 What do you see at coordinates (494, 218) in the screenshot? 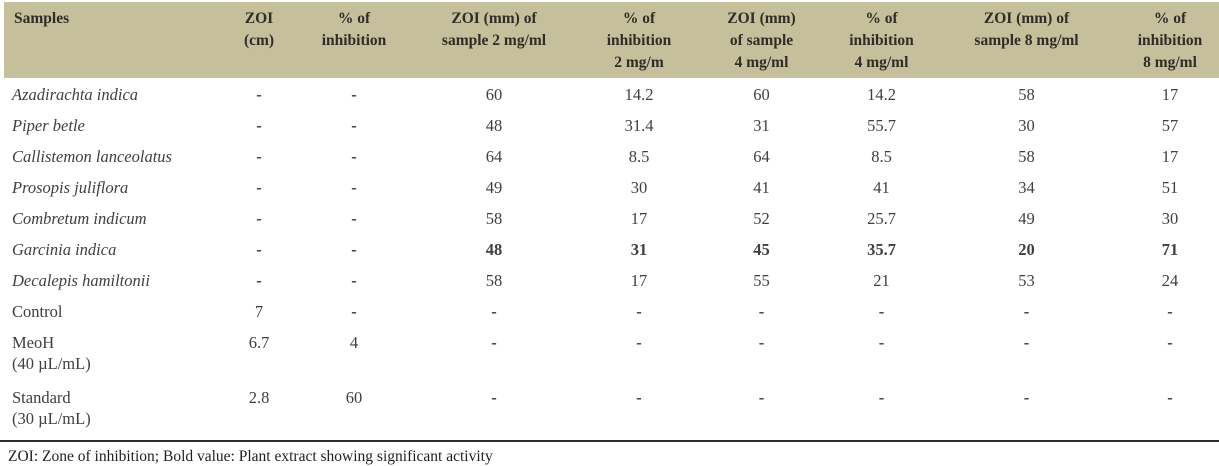
I see `cell-r4-c3: 58` at bounding box center [494, 218].